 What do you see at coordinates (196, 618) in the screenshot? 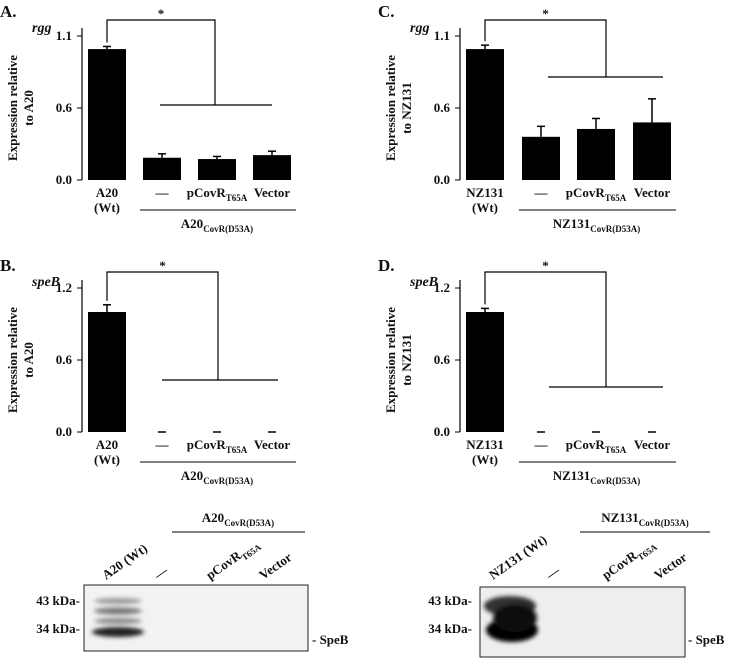
I see `blot-membrane` at bounding box center [196, 618].